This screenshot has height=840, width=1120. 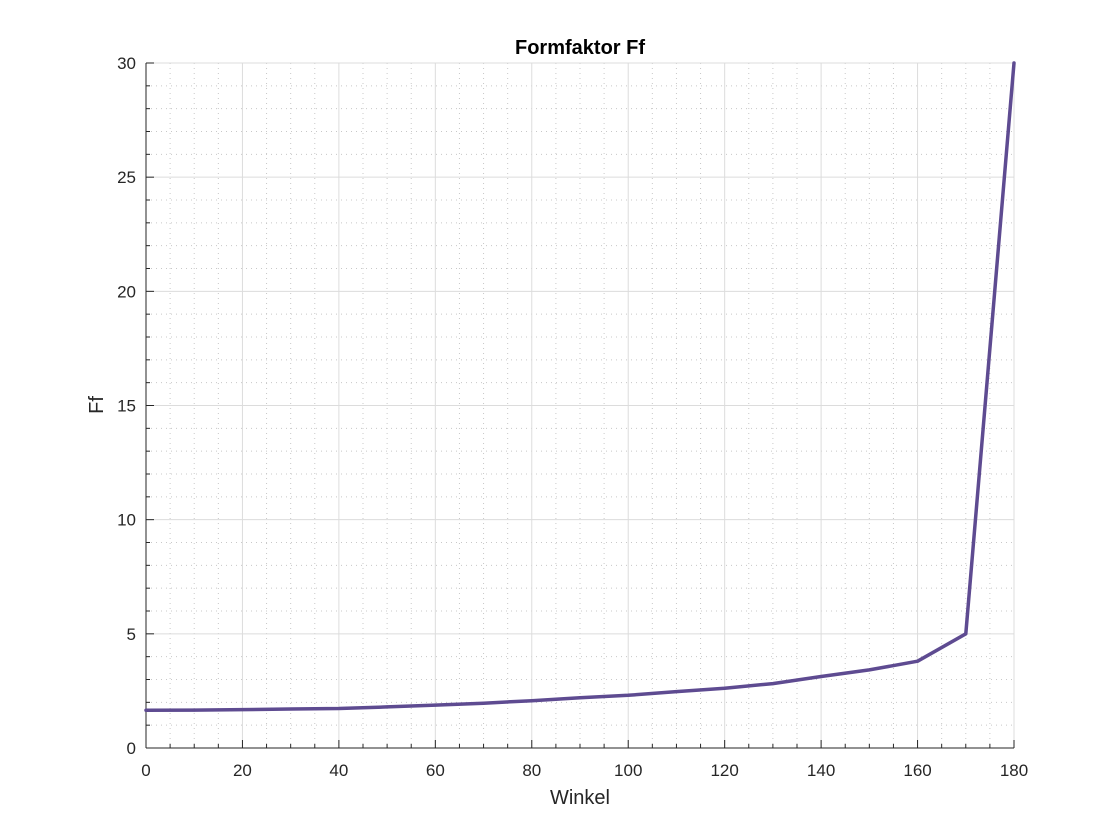 What do you see at coordinates (126, 520) in the screenshot?
I see `y-tick-label: 10` at bounding box center [126, 520].